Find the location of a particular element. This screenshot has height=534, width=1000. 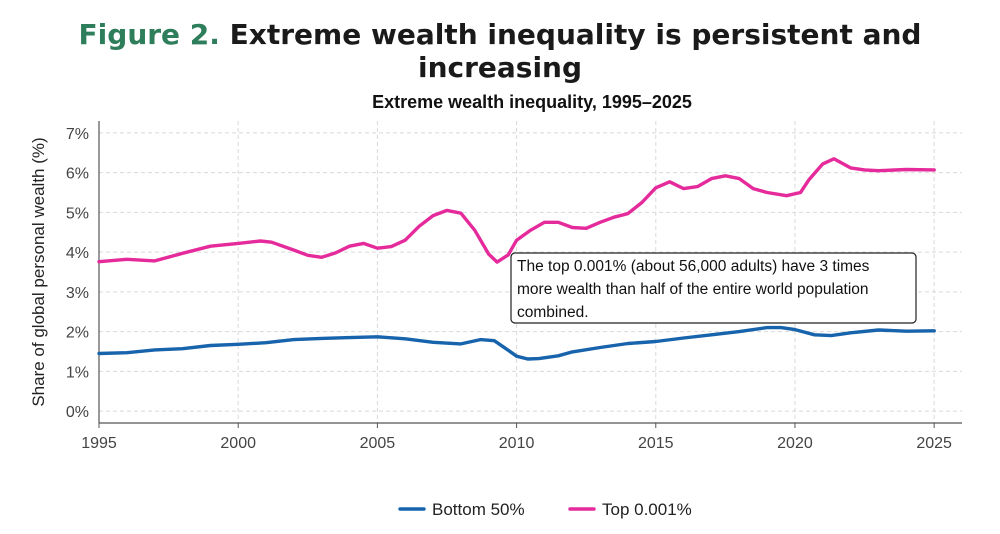

y-axis-label: Share of global personal wealth (%) is located at coordinates (38, 271).